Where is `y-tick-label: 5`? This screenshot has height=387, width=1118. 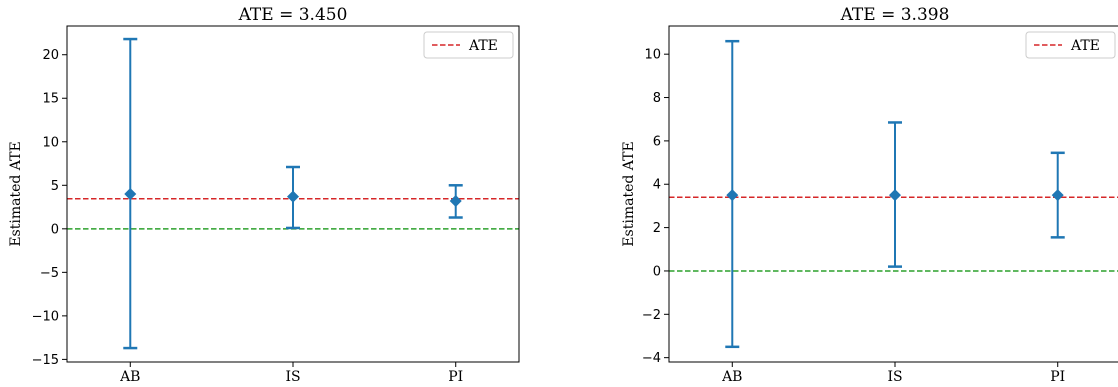 y-tick-label: 5 is located at coordinates (55, 186).